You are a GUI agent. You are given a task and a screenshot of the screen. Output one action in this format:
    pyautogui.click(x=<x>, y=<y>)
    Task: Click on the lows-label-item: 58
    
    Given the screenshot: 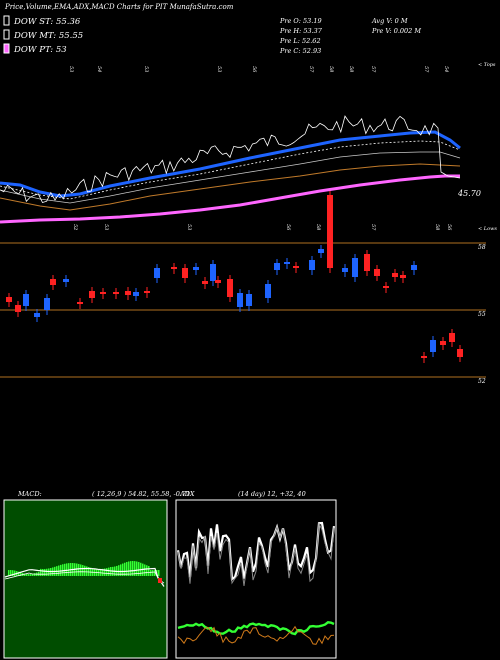 What is the action you would take?
    pyautogui.click(x=437, y=227)
    